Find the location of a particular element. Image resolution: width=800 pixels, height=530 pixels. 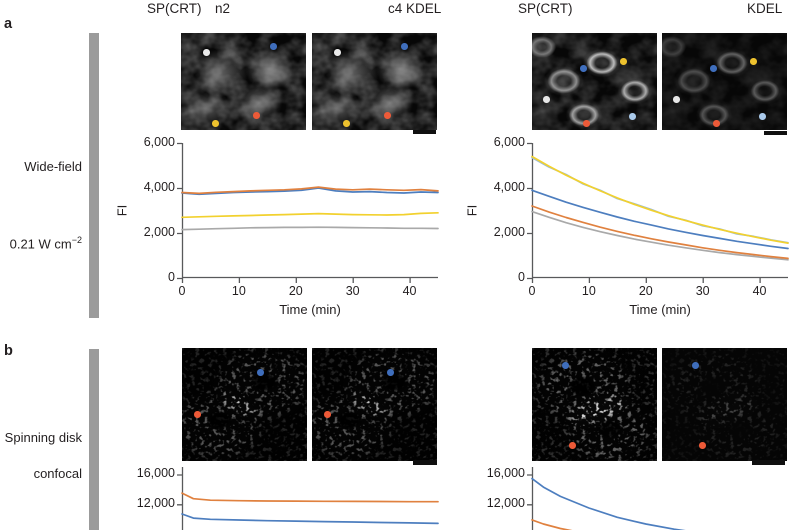

y-tick-label: 2,000 is located at coordinates (159, 232).